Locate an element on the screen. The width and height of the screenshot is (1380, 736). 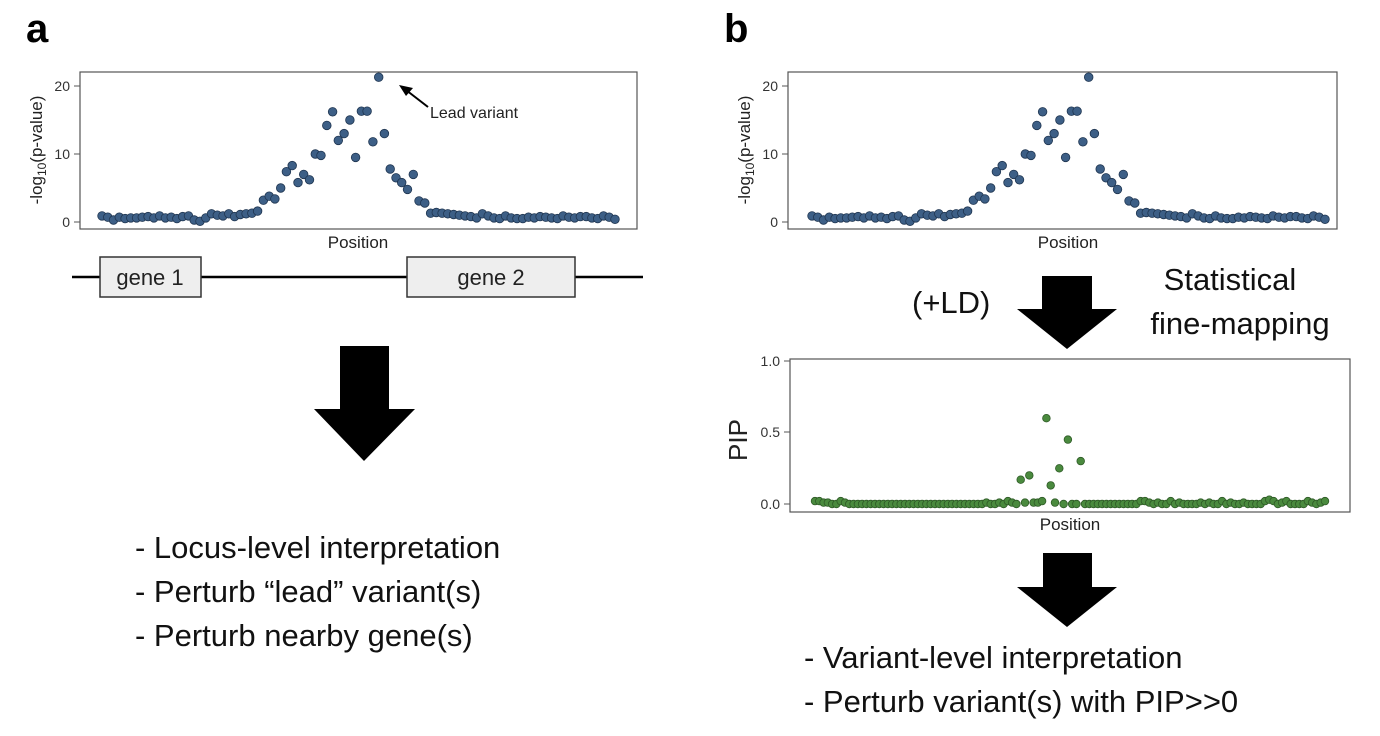
gene-2-box is located at coordinates (491, 277).